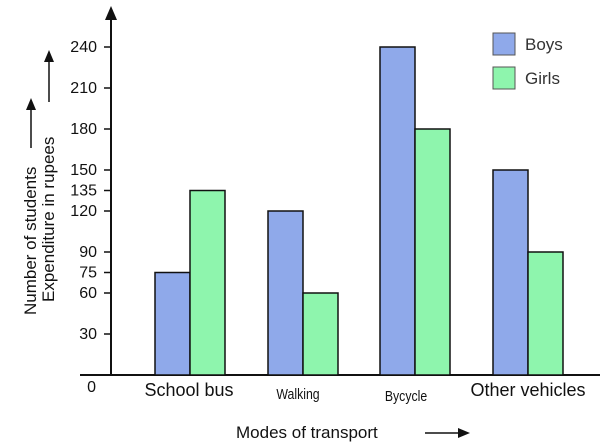 The image size is (614, 447). What do you see at coordinates (172, 323) in the screenshot?
I see `bar-boys-school-bus` at bounding box center [172, 323].